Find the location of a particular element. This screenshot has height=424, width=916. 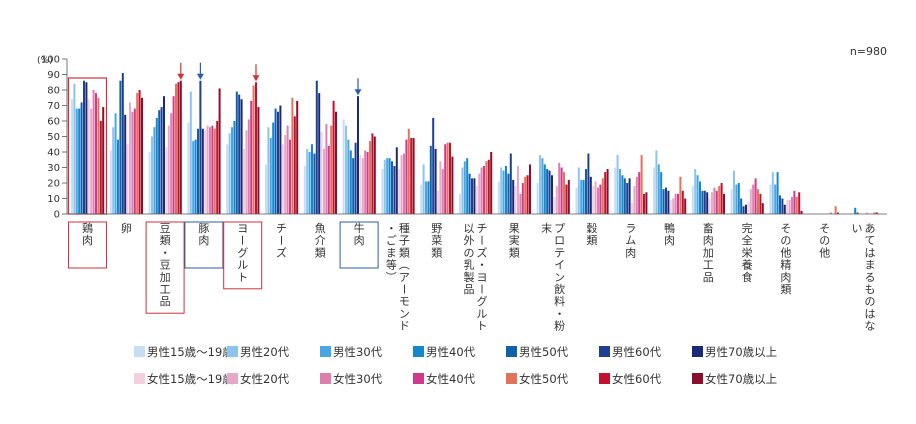

y-tick-label: 90 is located at coordinates (53, 75).